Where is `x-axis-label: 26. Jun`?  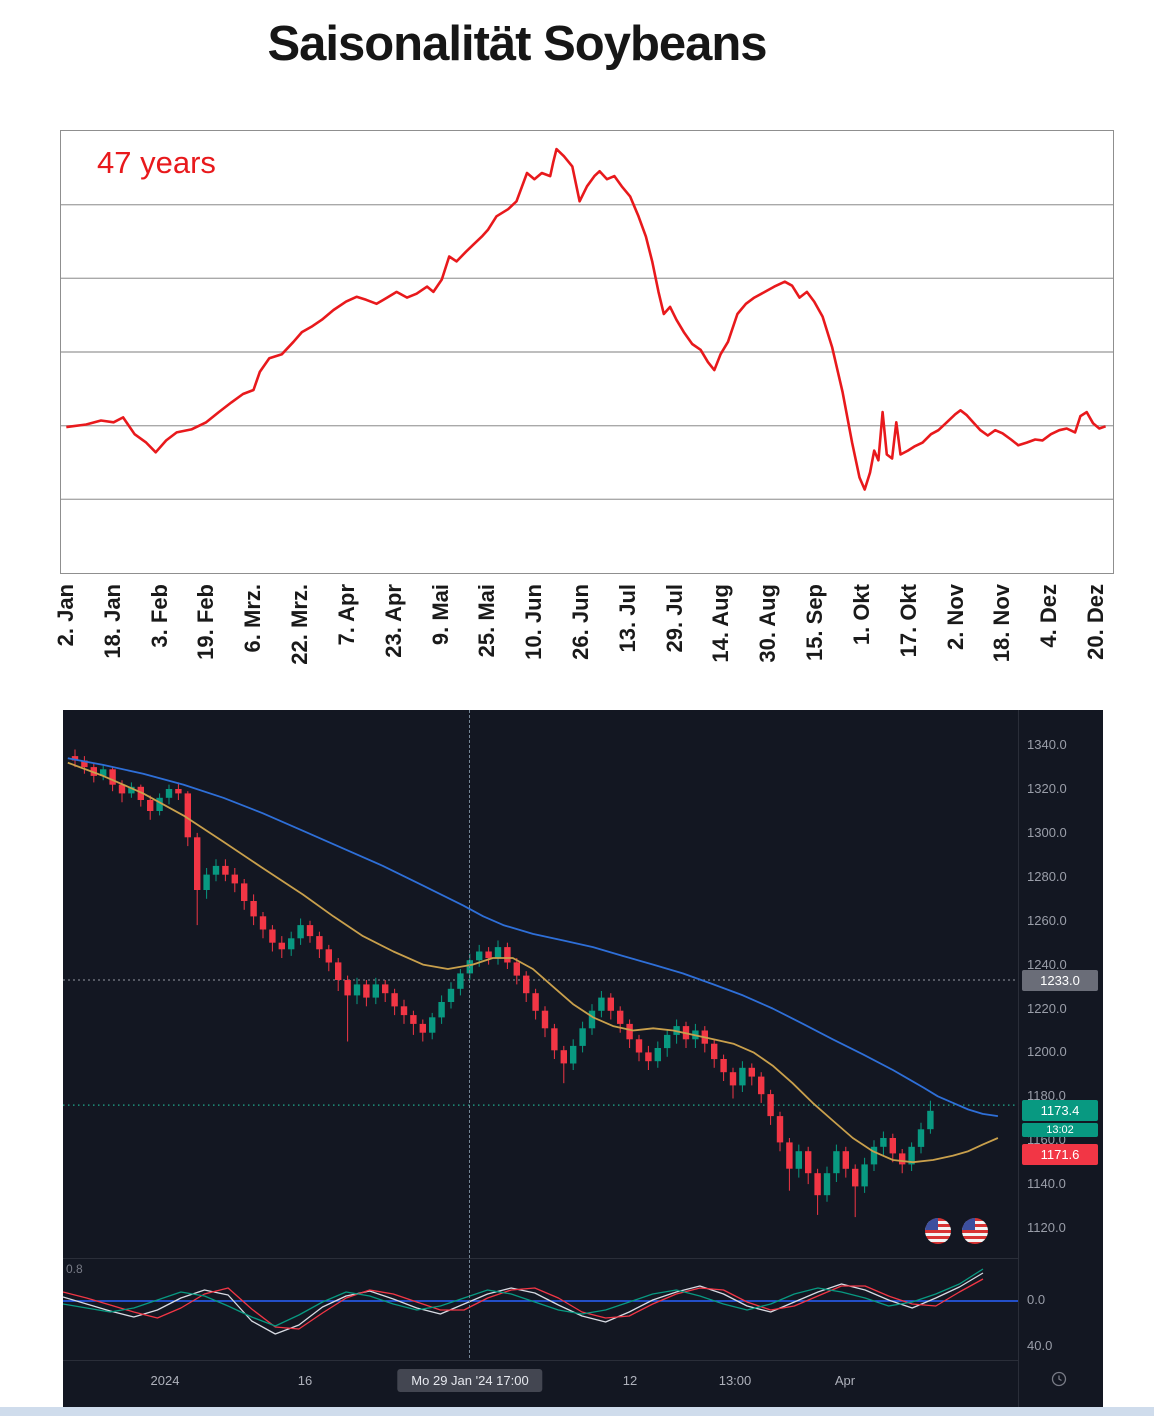 x-axis-label: 26. Jun is located at coordinates (581, 622).